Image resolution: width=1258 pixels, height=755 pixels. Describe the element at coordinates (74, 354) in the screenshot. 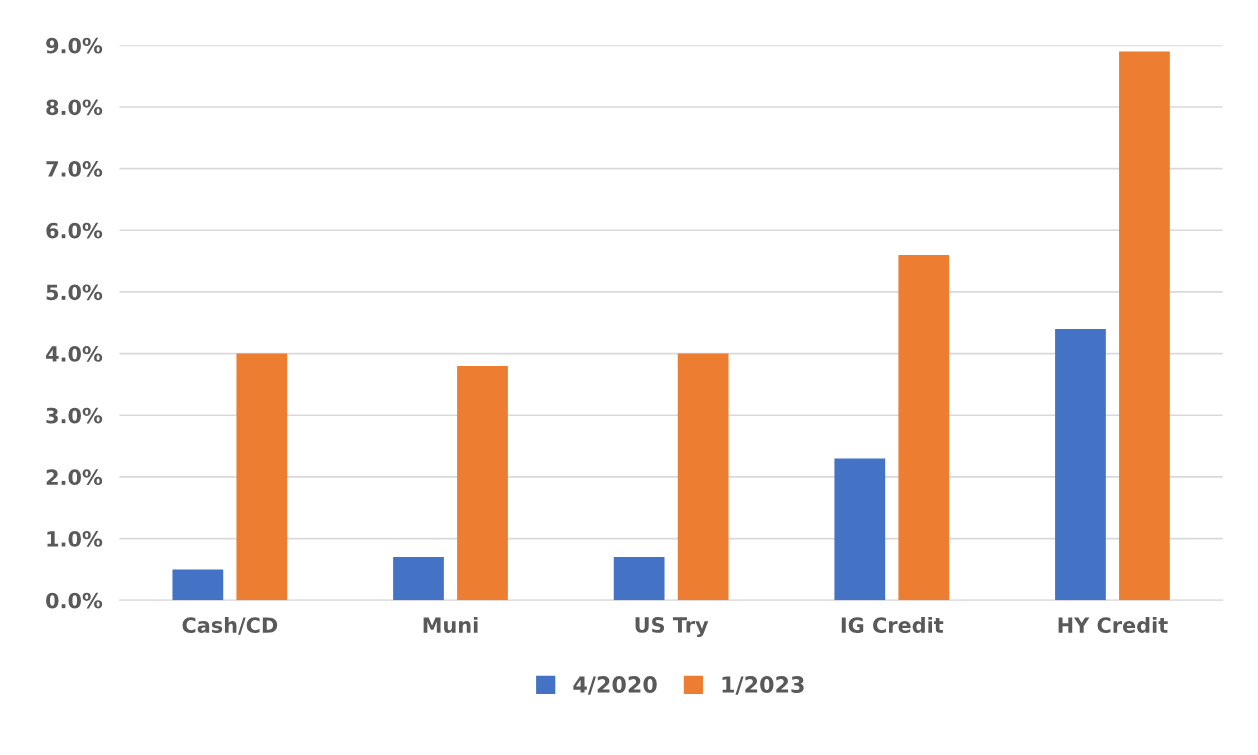

I see `y-tick-label: 4.0%` at that location.